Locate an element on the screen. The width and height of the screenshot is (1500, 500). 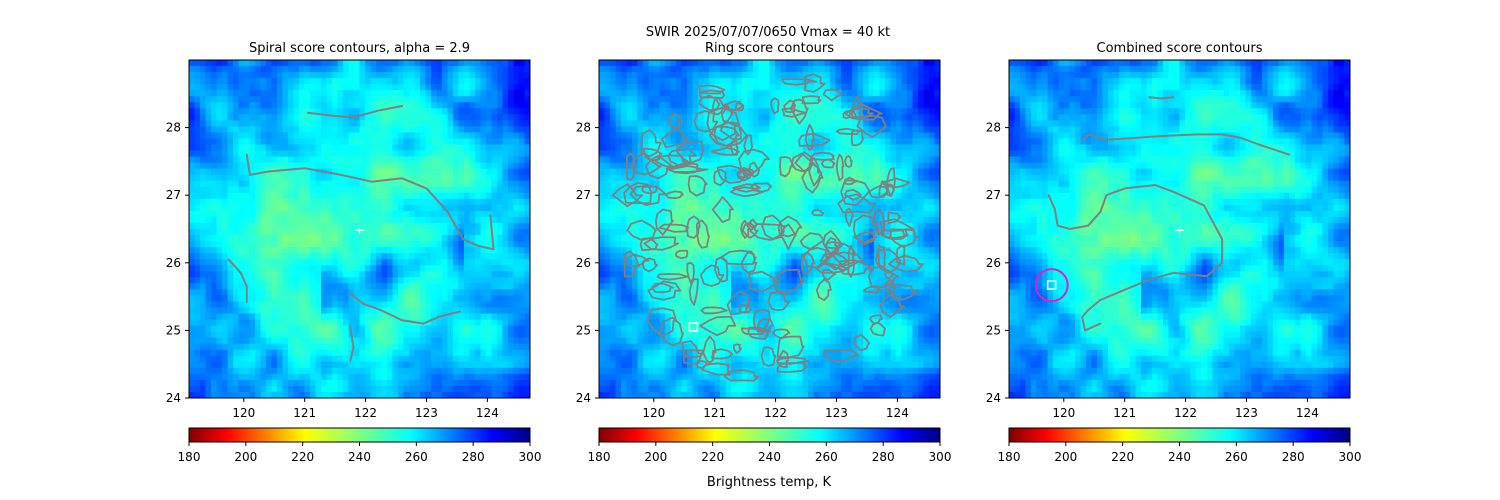
y-tick-label: 26 is located at coordinates (173, 263).